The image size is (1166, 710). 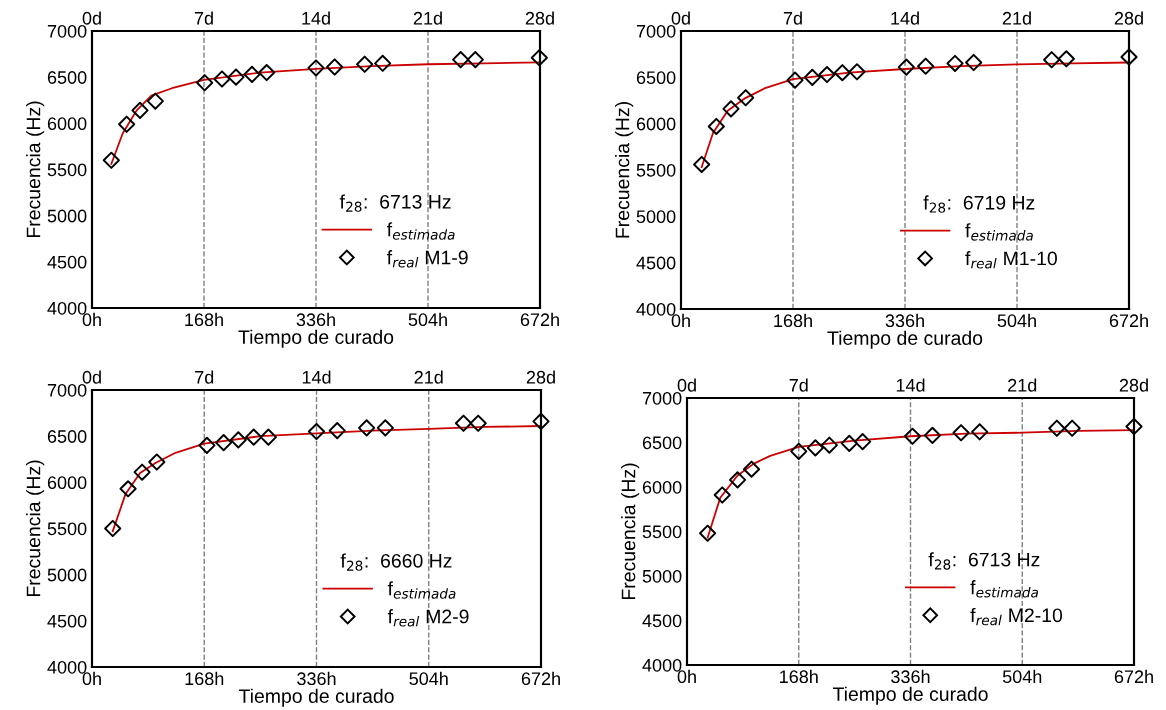 What do you see at coordinates (427, 259) in the screenshot?
I see `legend-label: f$_{real}$ M1-9` at bounding box center [427, 259].